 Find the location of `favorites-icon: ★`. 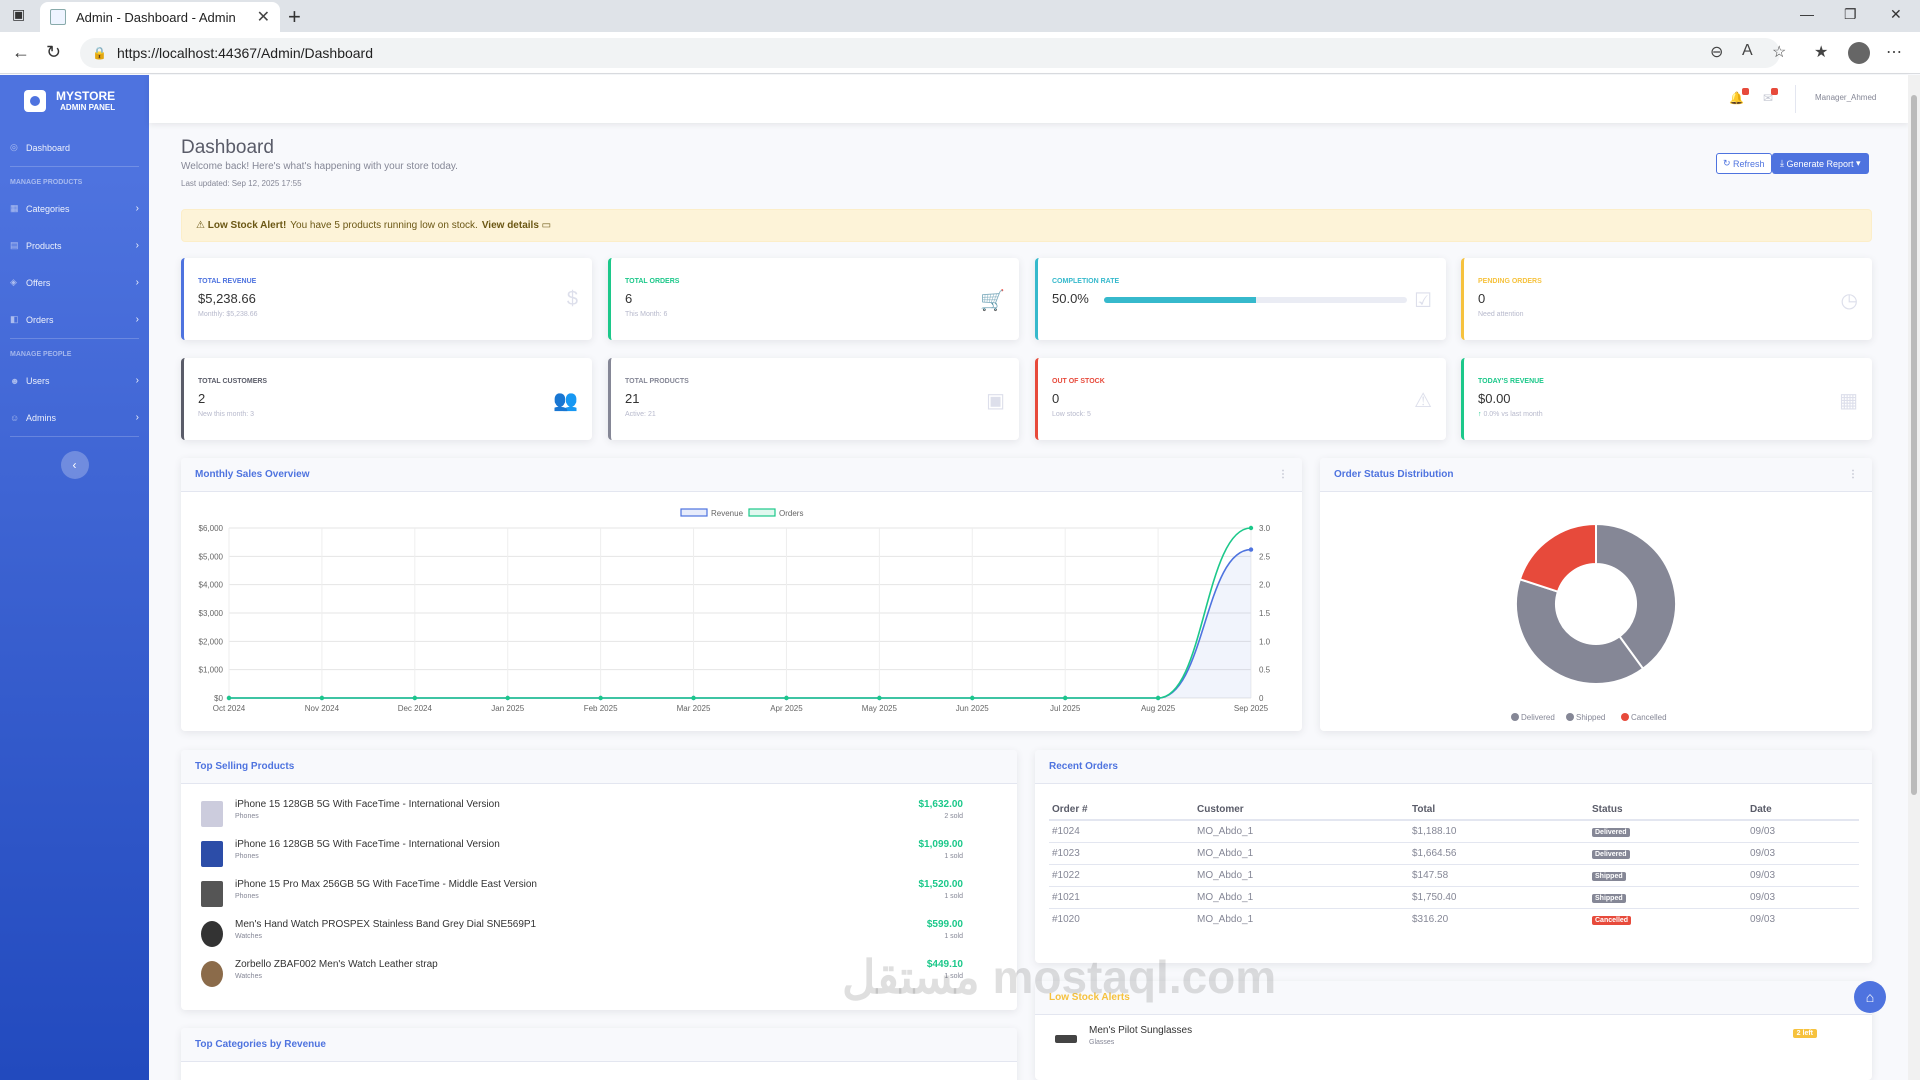

favorites-icon: ★ is located at coordinates (1821, 52).